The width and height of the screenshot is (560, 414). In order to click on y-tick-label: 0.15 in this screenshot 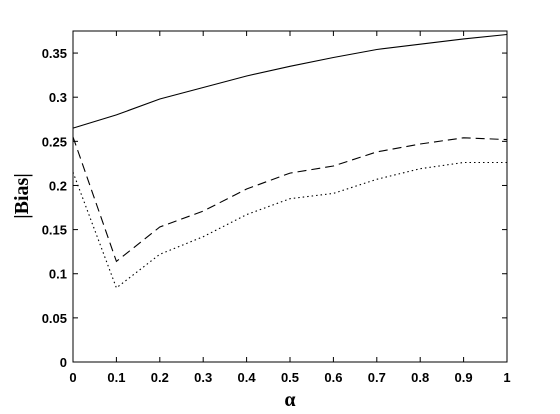, I will do `click(54, 230)`.